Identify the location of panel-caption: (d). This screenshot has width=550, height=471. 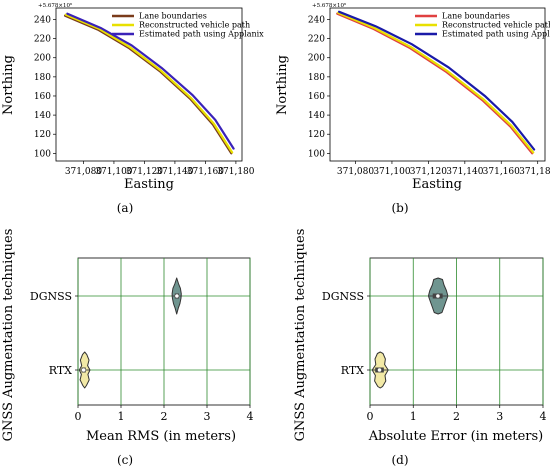
(399, 460).